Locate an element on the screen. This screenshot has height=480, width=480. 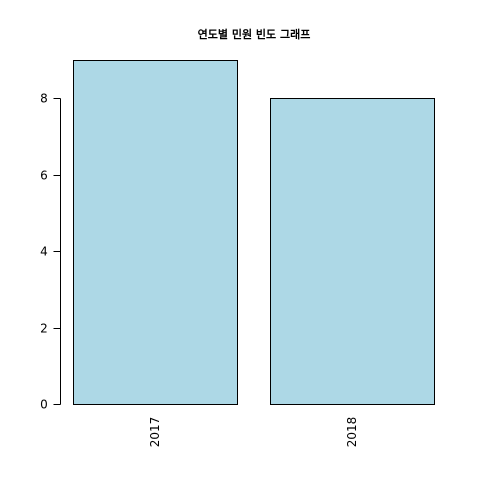
y-tick-label: 6 is located at coordinates (44, 176).